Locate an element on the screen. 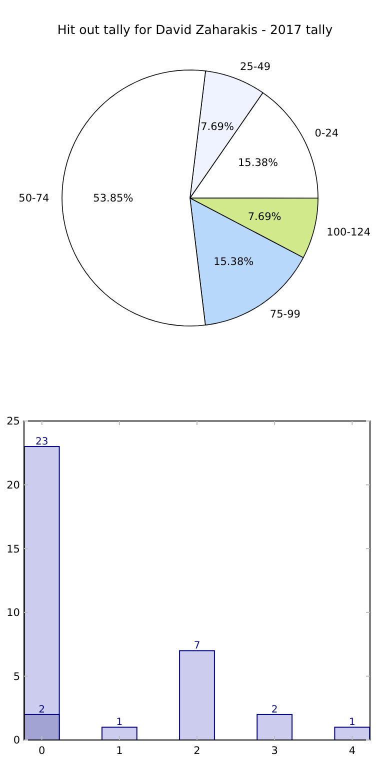 This screenshot has height=780, width=390. y-tick-label: 5 is located at coordinates (16, 676).